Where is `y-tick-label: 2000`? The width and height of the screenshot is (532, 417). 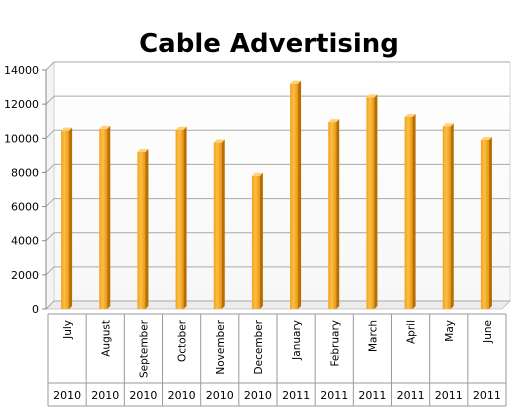
y-tick-label: 2000 is located at coordinates (25, 275).